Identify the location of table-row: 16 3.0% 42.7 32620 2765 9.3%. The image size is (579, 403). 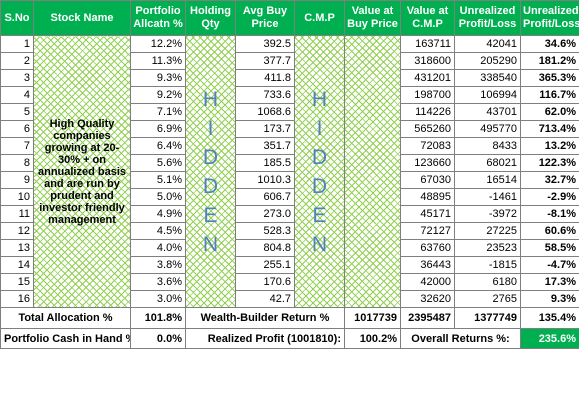
(289, 299).